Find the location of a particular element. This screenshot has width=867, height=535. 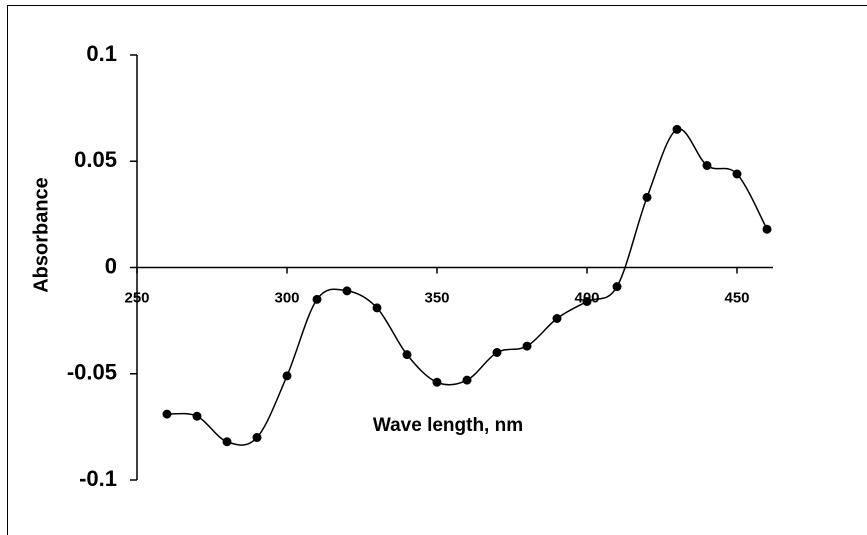

y-tick-label: -0.1 is located at coordinates (98, 478).